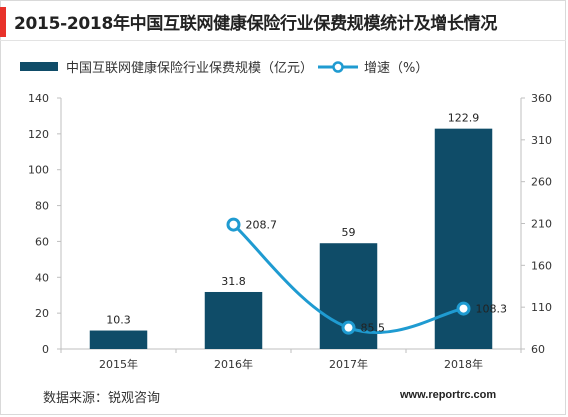 This screenshot has height=417, width=568. What do you see at coordinates (283, 40) in the screenshot?
I see `title-divider` at bounding box center [283, 40].